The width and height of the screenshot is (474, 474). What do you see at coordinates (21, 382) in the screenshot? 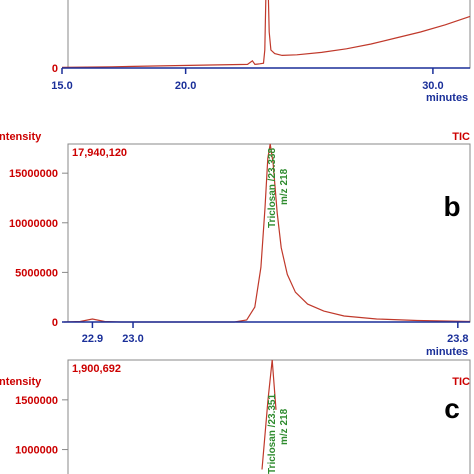
I see `panel-c-intensity-label: intensity` at bounding box center [21, 382].